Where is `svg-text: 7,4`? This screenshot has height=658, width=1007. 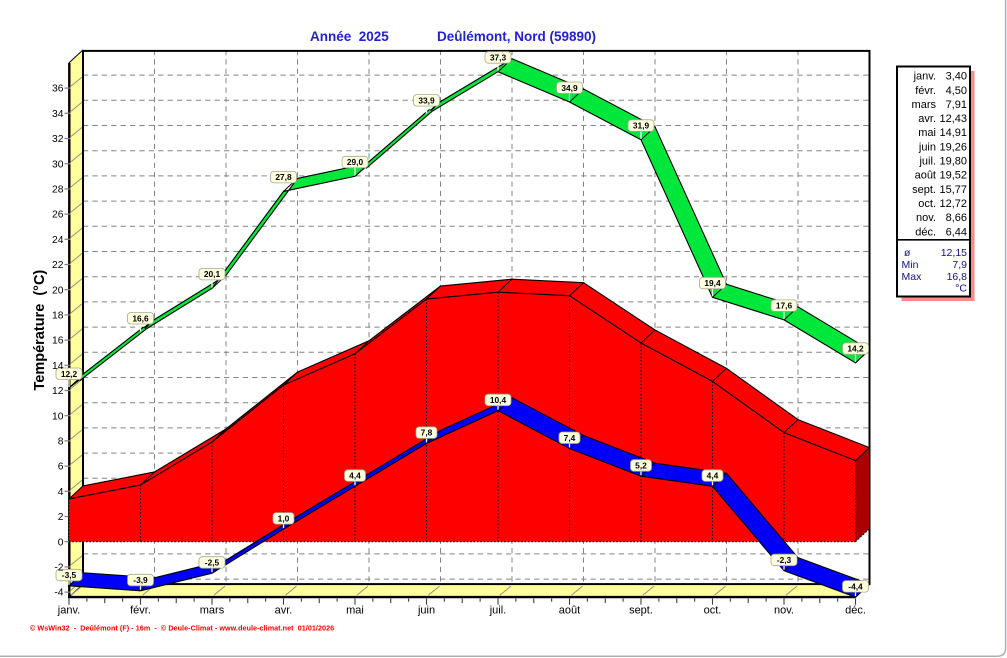 svg-text: 7,4 is located at coordinates (570, 438).